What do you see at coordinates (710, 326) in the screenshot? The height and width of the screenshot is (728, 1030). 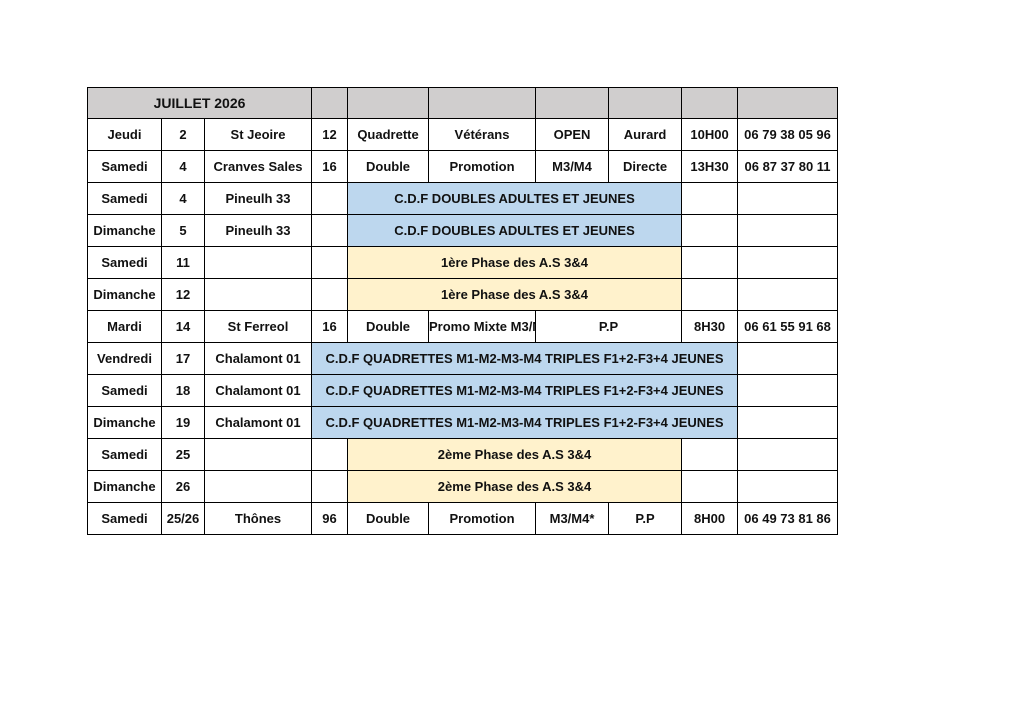 I see `table-cell: 8H30` at bounding box center [710, 326].